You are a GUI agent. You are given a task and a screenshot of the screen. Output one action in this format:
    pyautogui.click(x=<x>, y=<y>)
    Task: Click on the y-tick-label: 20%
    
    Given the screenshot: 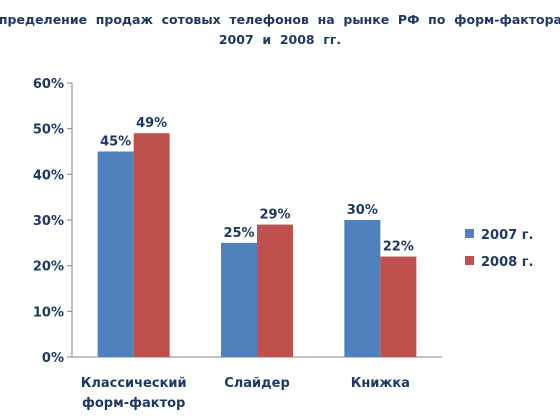 What is the action you would take?
    pyautogui.click(x=48, y=267)
    